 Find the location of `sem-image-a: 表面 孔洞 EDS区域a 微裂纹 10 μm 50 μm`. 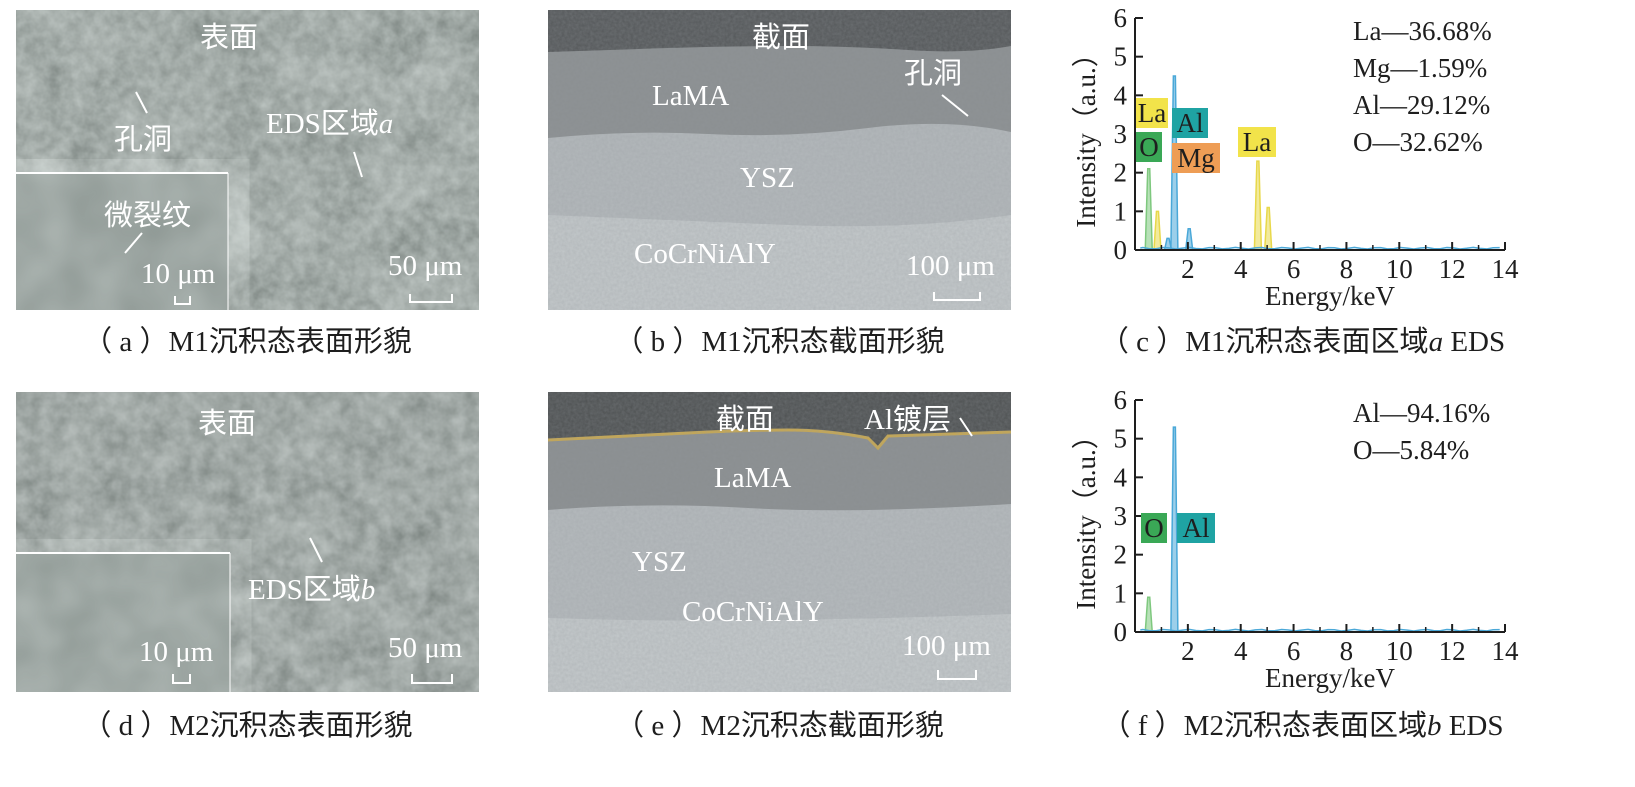

sem-image-a: 表面 孔洞 EDS区域a 微裂纹 10 μm 50 μm is located at coordinates (247, 160).